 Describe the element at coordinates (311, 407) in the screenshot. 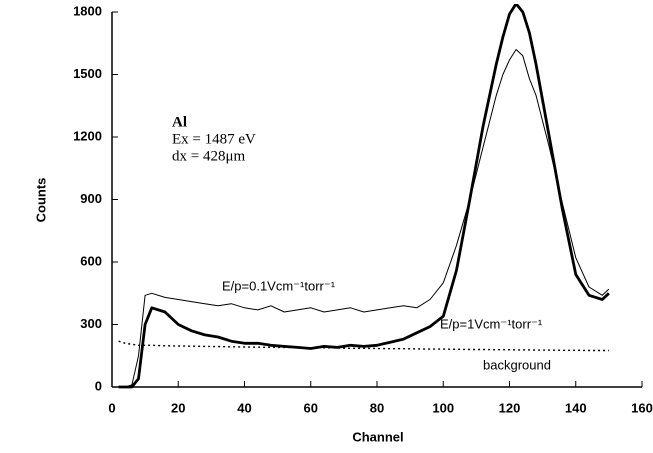

I see `x-tick-label: 60` at that location.